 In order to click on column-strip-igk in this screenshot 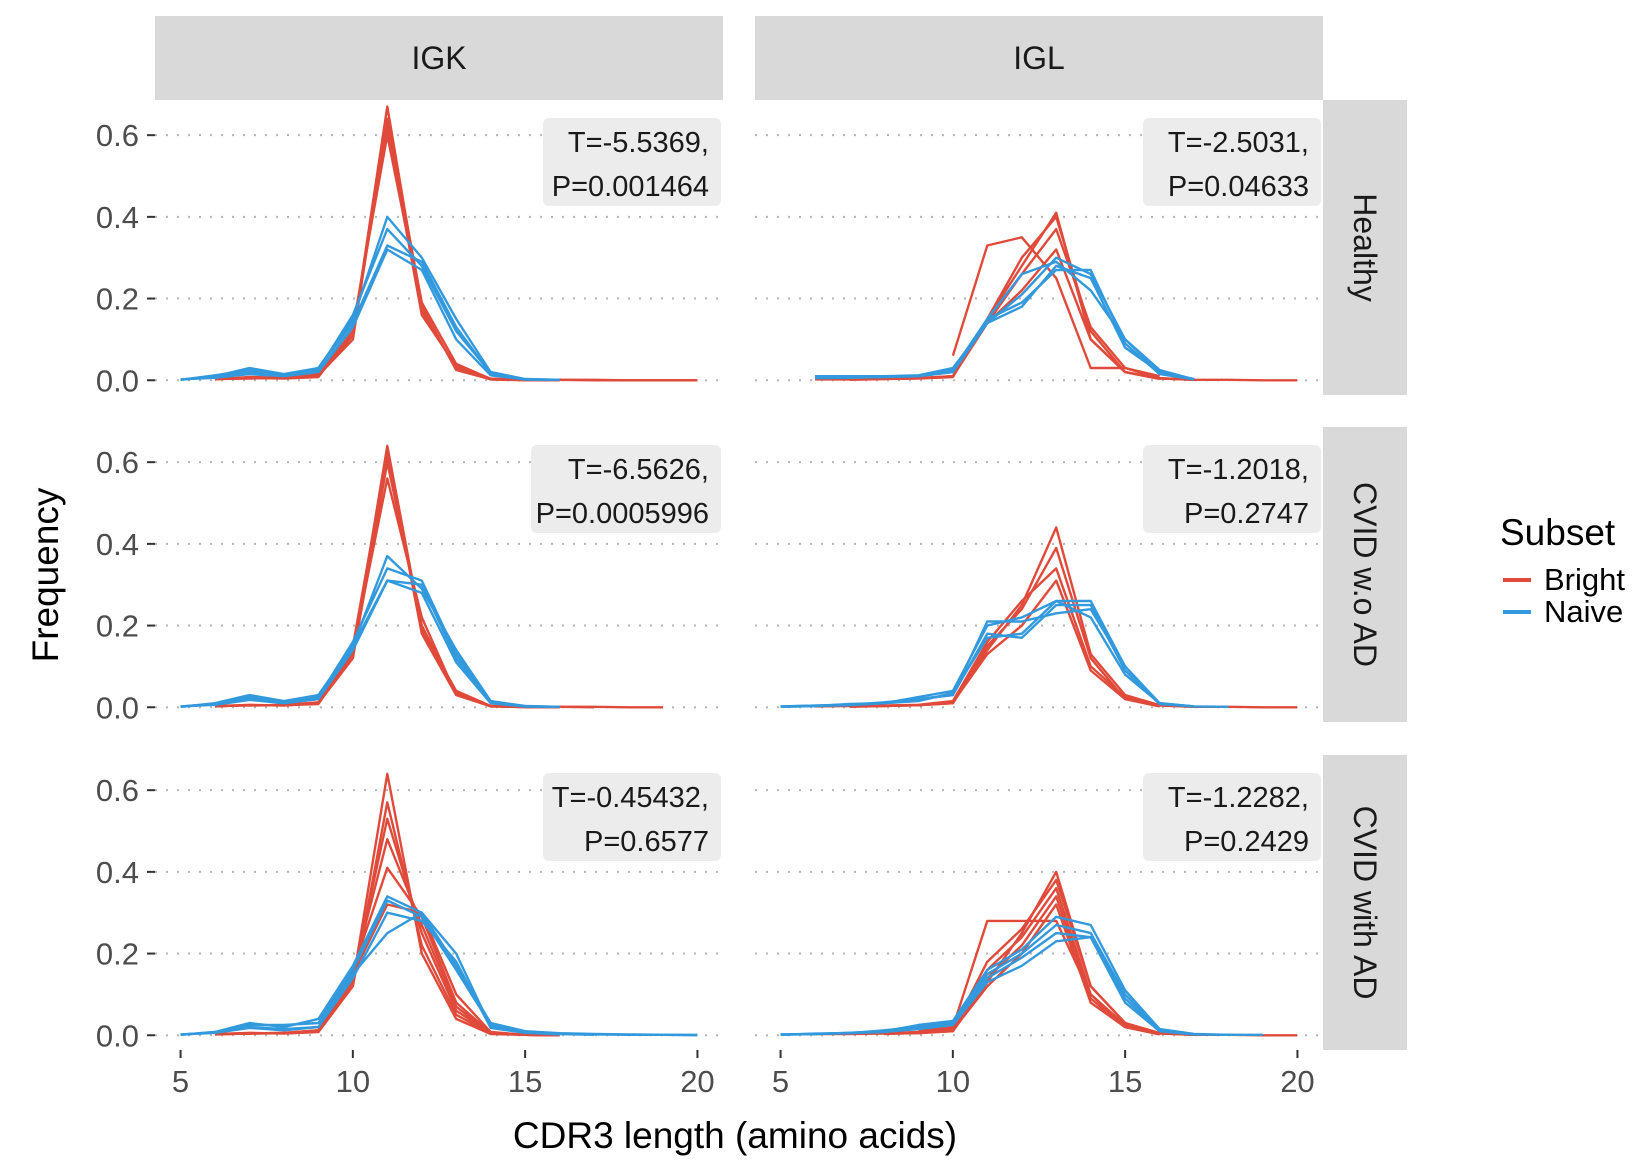, I will do `click(439, 58)`.